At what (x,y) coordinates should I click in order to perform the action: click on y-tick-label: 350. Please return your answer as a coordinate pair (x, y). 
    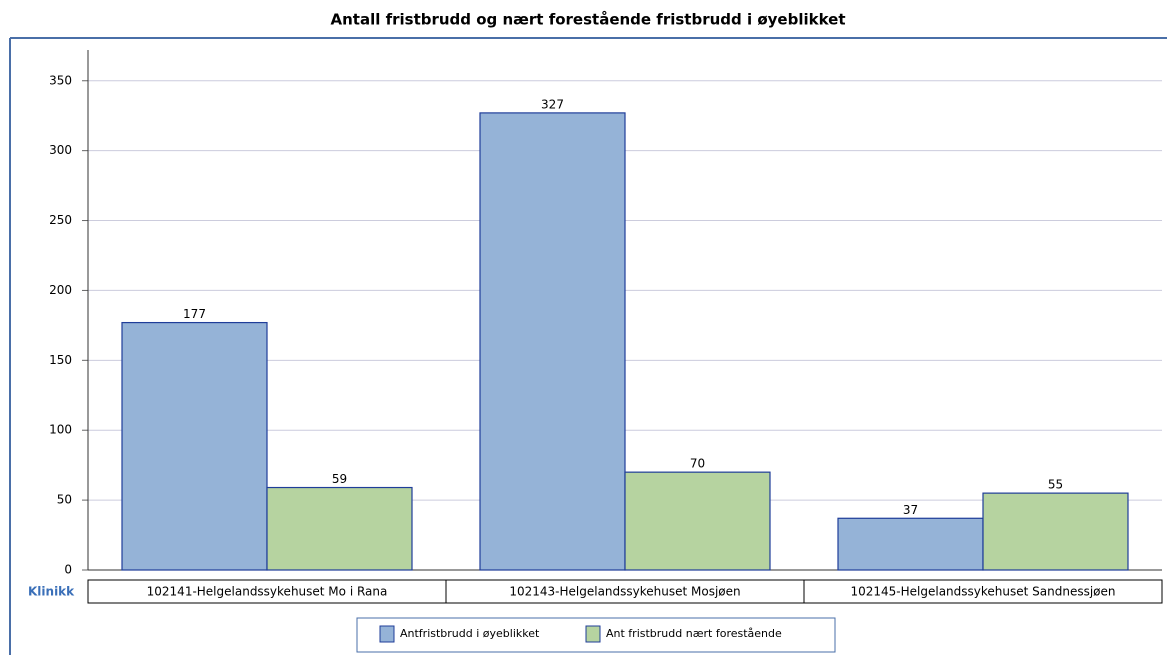
    Looking at the image, I should click on (60, 80).